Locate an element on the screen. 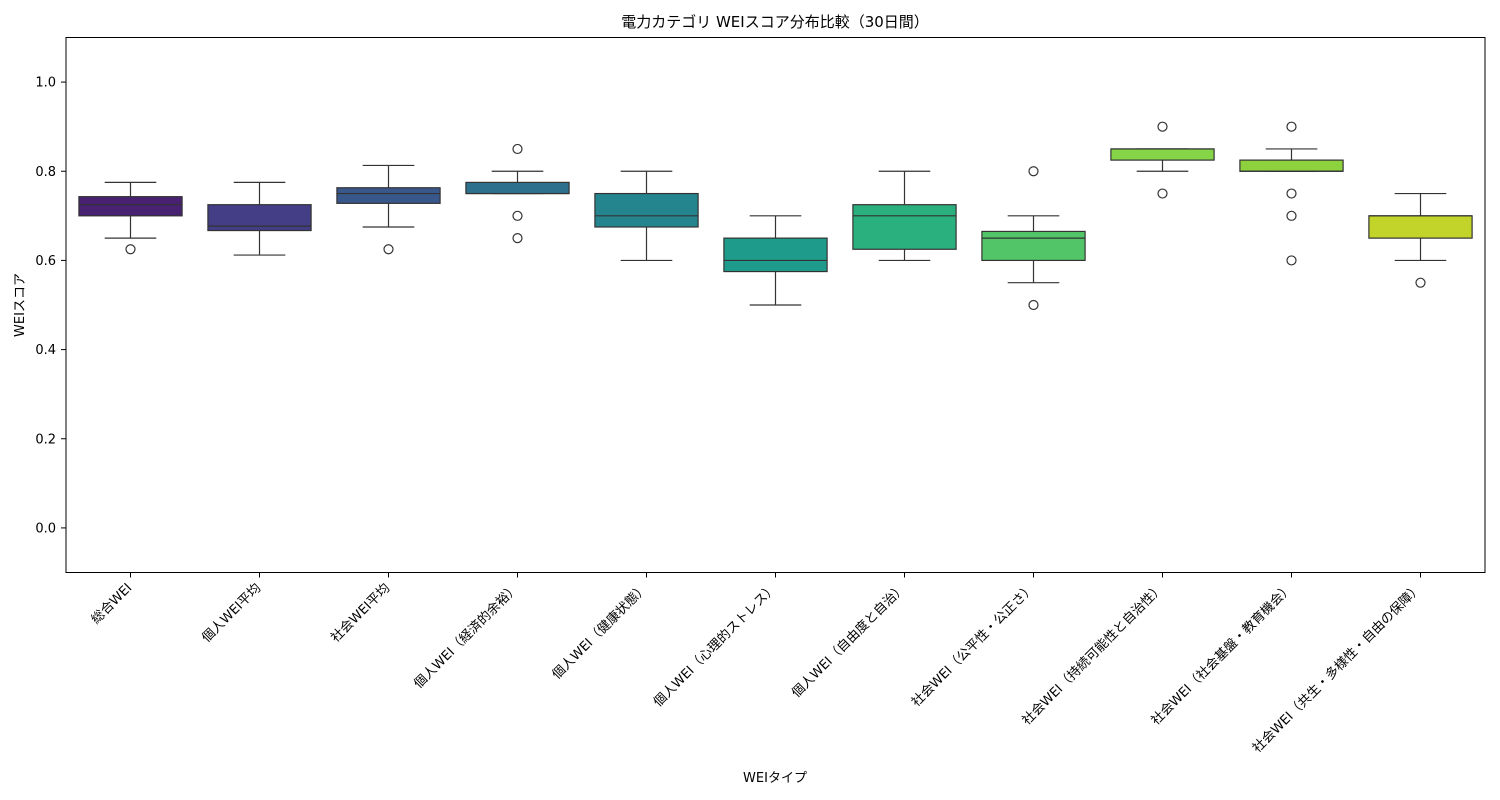 This screenshot has width=1500, height=800. x-axis-label: WEIタイプ is located at coordinates (775, 778).